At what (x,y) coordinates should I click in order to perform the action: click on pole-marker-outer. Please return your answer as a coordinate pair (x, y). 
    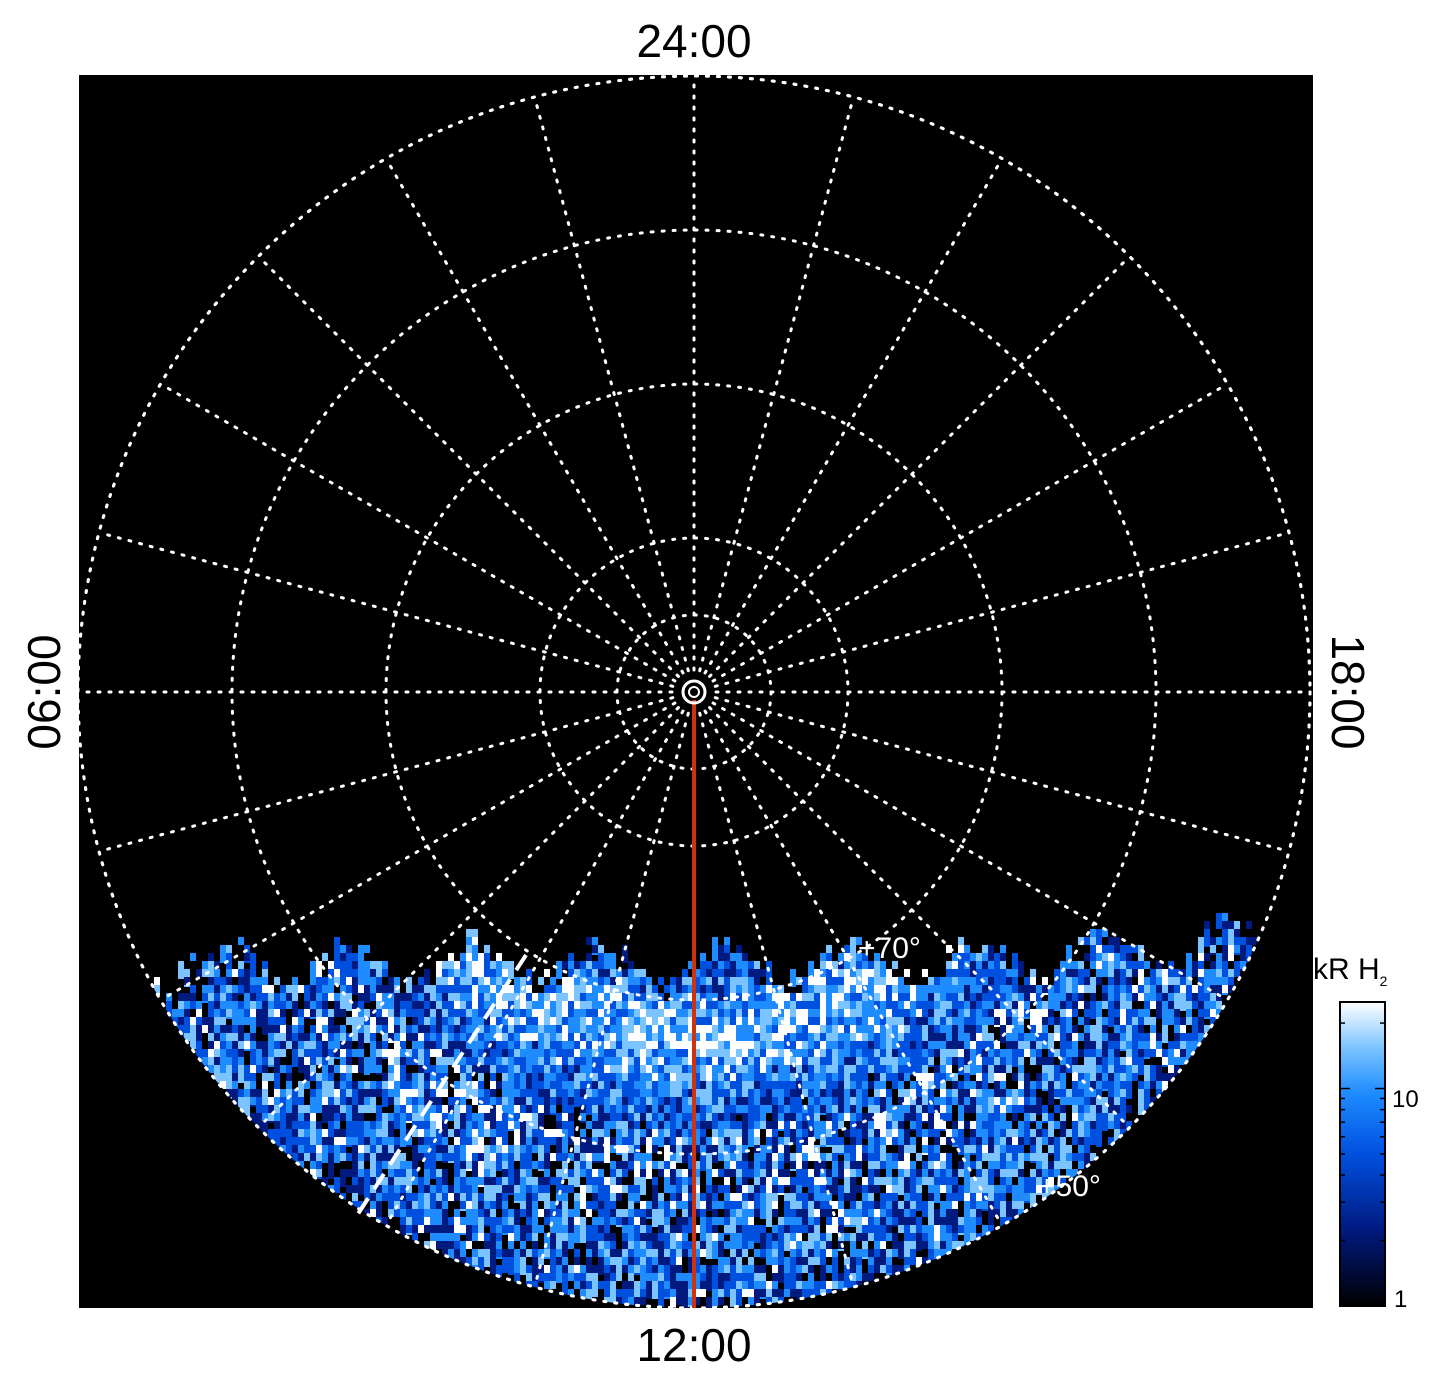
    Looking at the image, I should click on (694, 692).